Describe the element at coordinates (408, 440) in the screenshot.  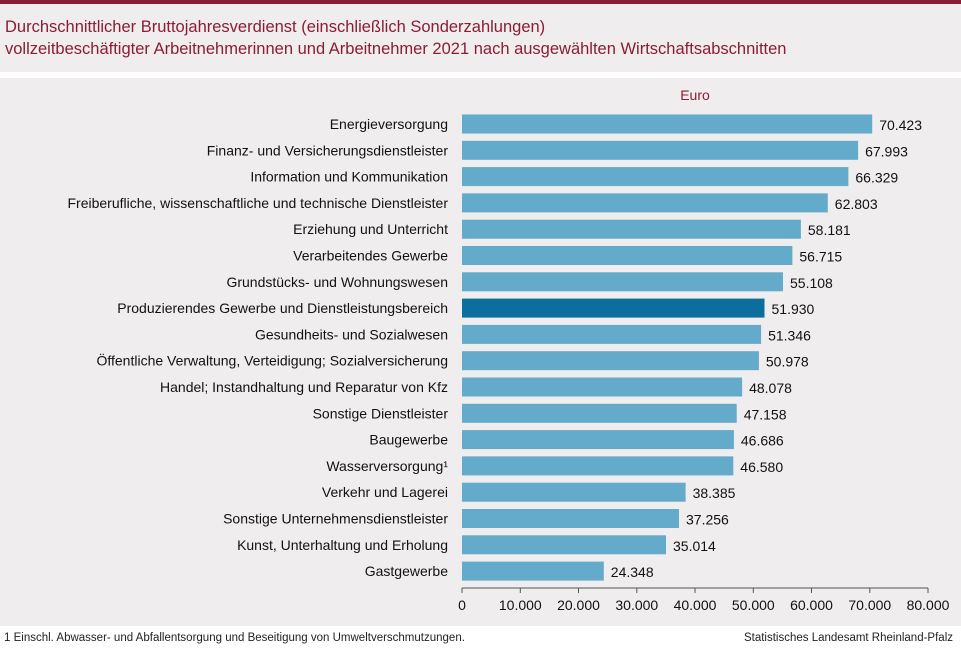
I see `category-label-13: Baugewerbe` at that location.